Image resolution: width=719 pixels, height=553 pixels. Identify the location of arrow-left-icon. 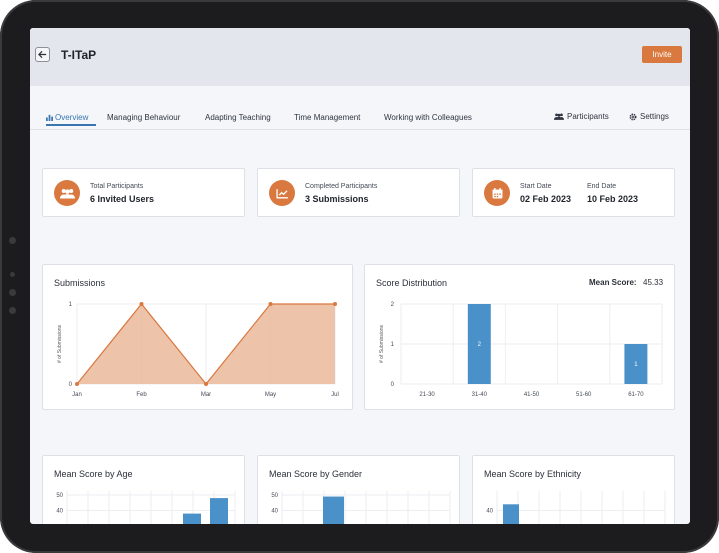
(42, 54).